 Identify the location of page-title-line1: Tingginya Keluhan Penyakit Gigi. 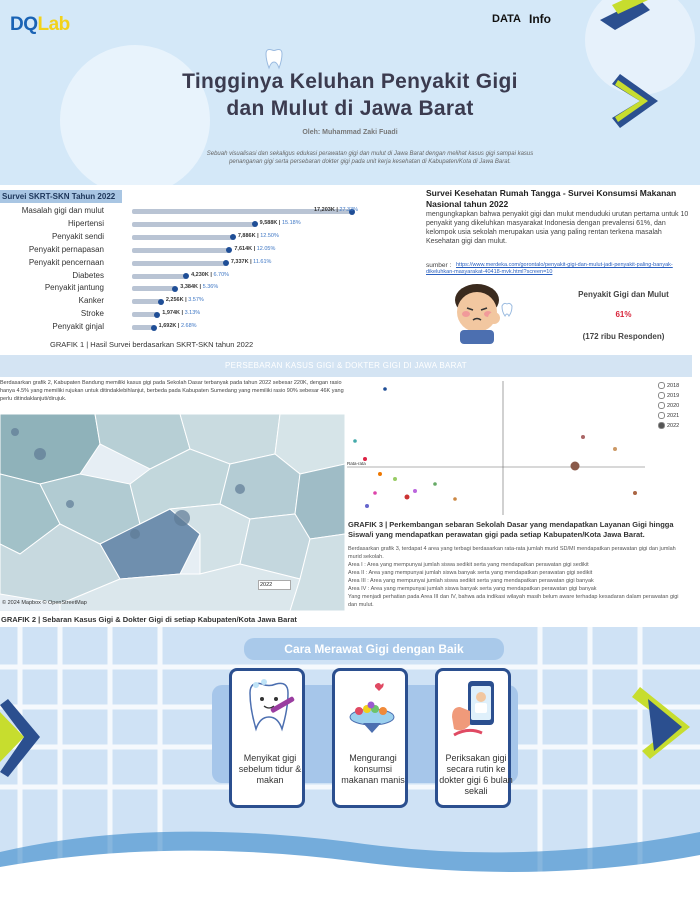
(350, 81).